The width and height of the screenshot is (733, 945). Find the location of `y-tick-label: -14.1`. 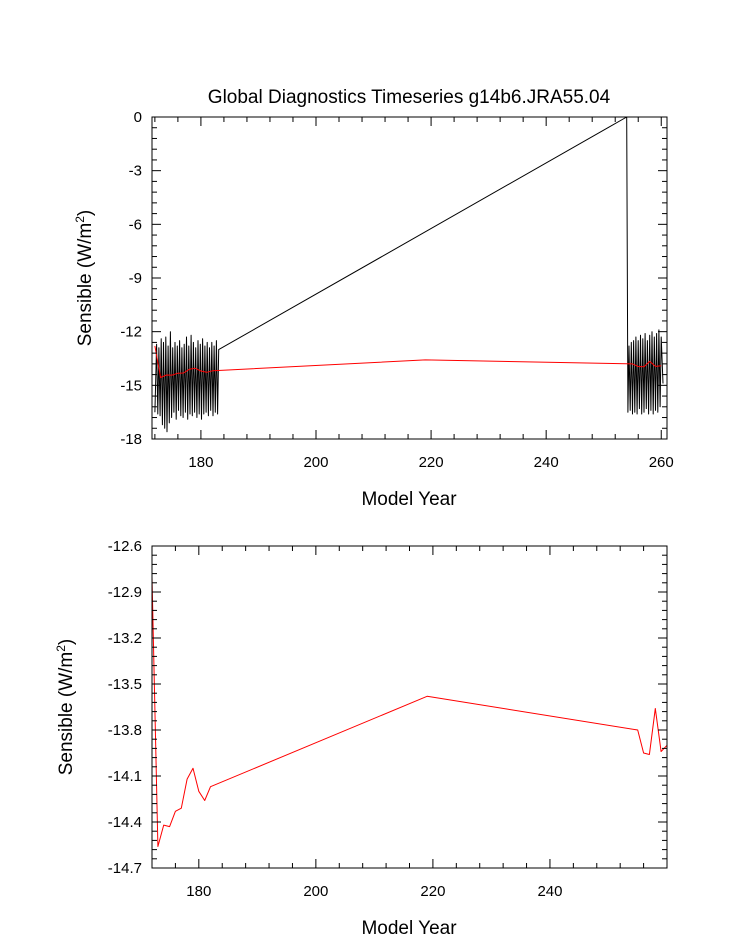

y-tick-label: -14.1 is located at coordinates (125, 776).